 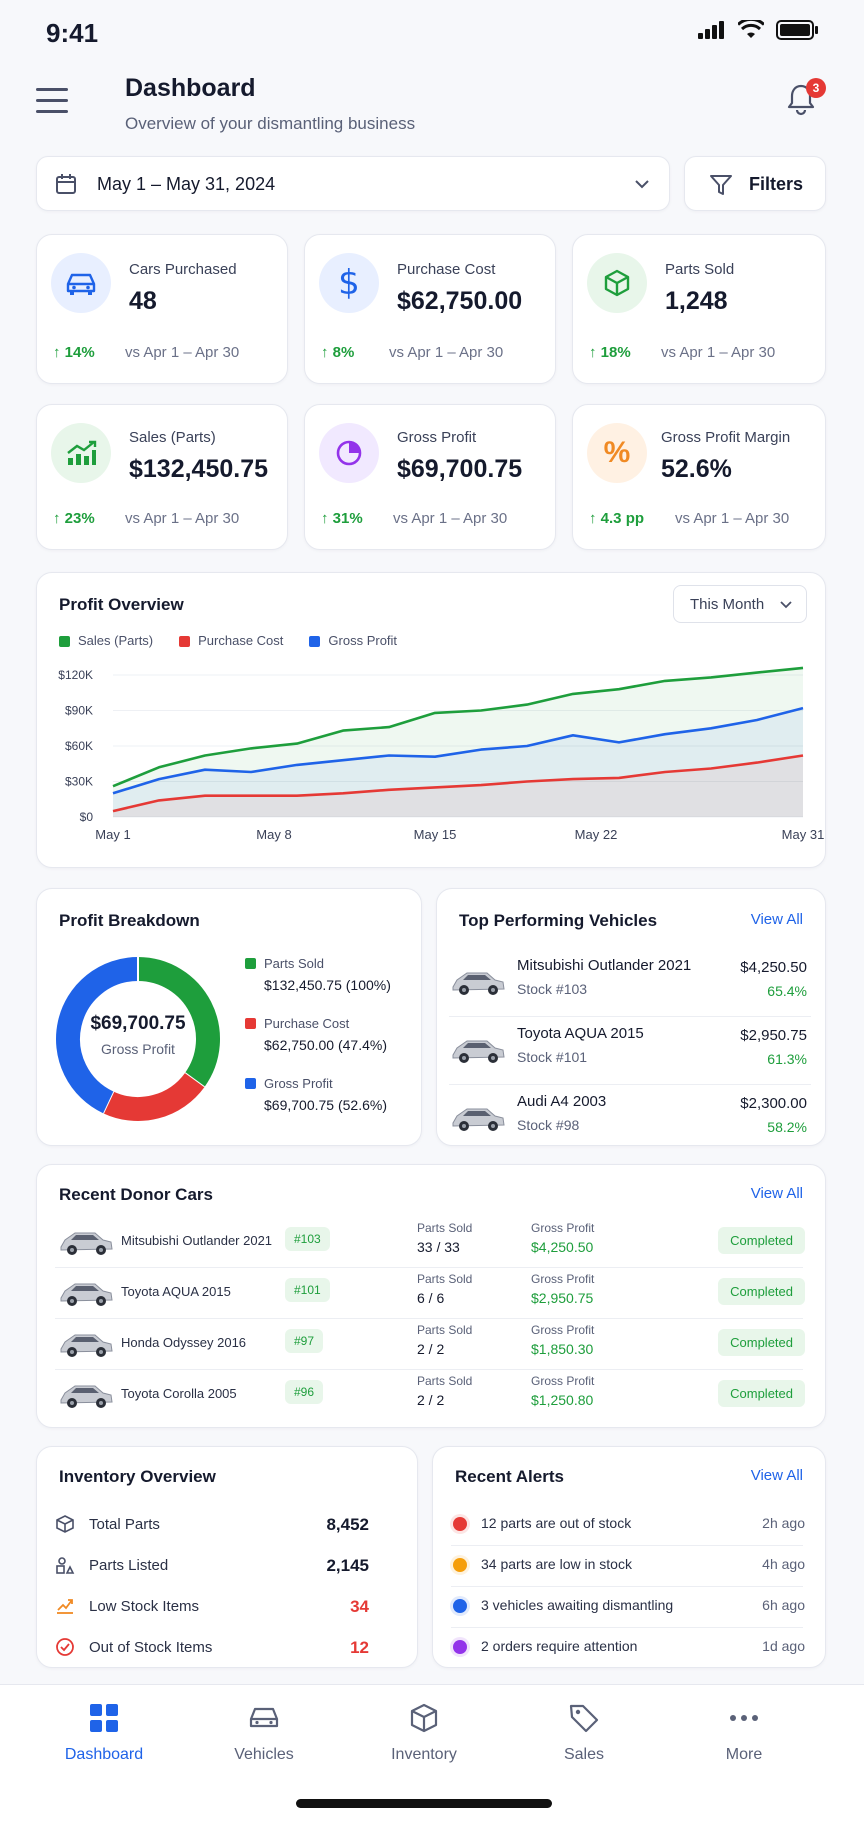 What do you see at coordinates (580, 1033) in the screenshot?
I see `vehicle-name: Toyota AQUA 2015` at bounding box center [580, 1033].